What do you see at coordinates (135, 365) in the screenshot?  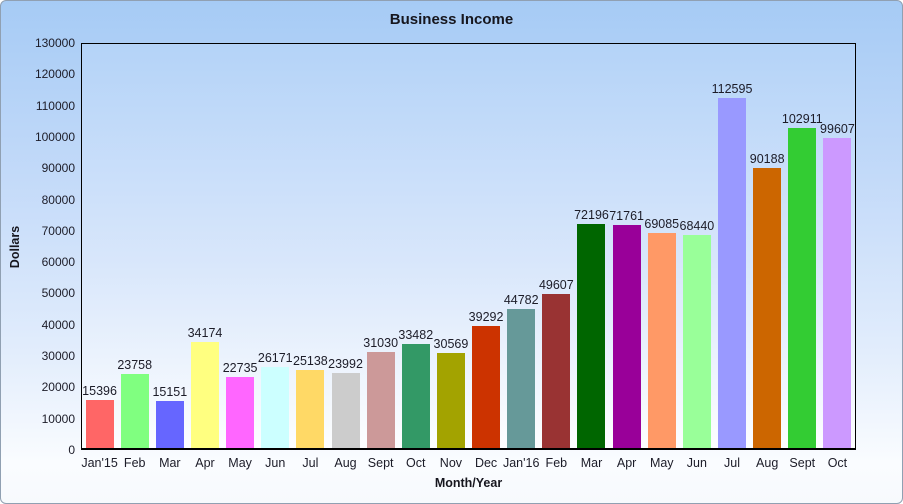 I see `bar-value-label: 23758` at bounding box center [135, 365].